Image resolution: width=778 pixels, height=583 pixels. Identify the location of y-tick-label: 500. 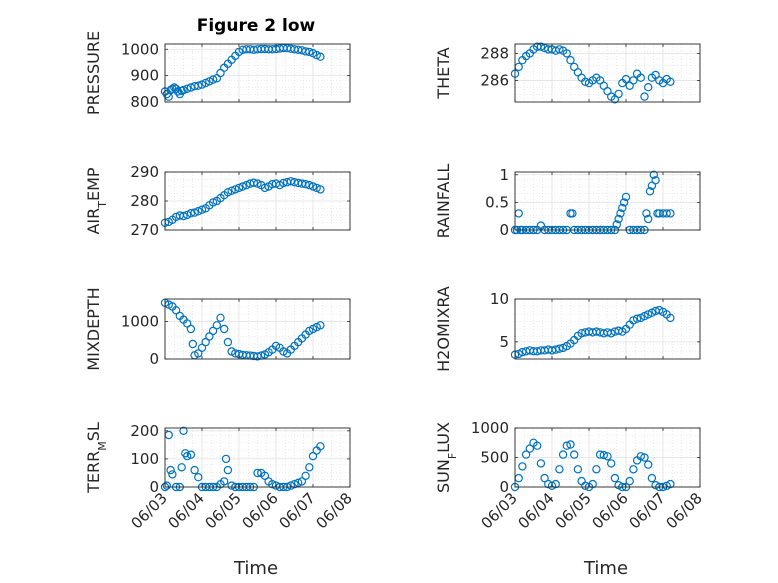
(494, 458).